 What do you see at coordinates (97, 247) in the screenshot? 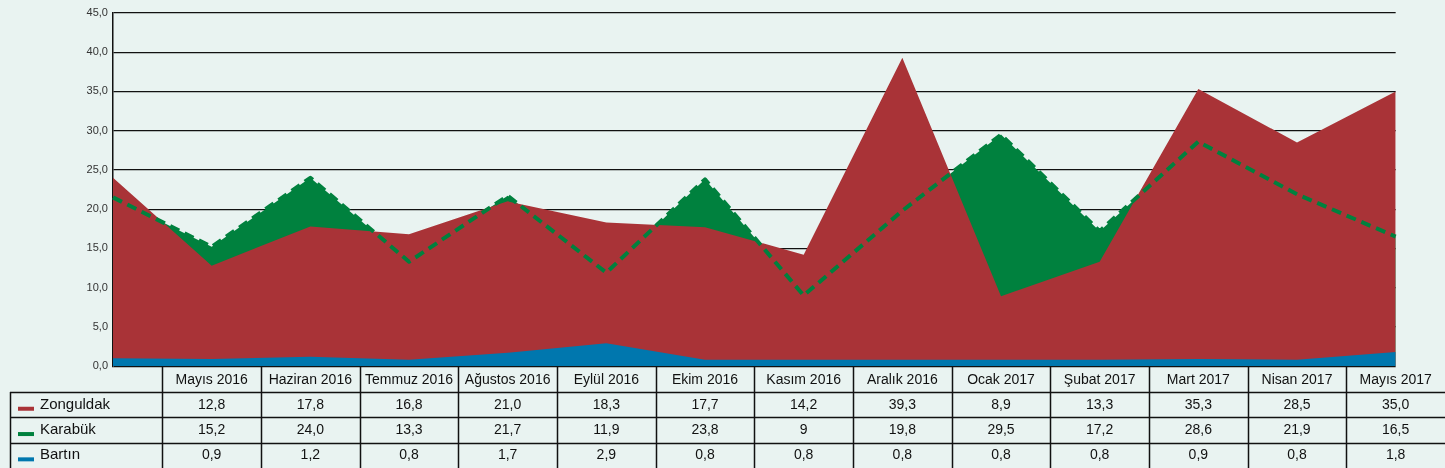
I see `y-tick-label: 15,0` at bounding box center [97, 247].